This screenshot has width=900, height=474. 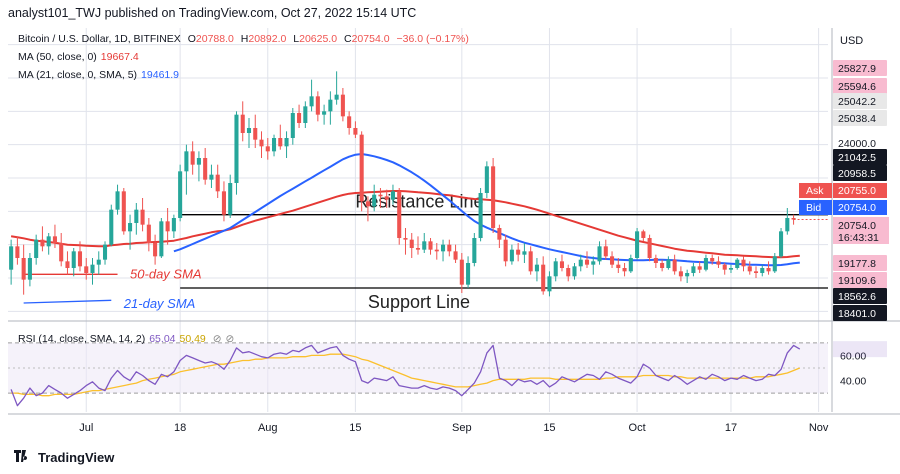 What do you see at coordinates (860, 313) in the screenshot?
I see `price-axis-label: 18401.0` at bounding box center [860, 313].